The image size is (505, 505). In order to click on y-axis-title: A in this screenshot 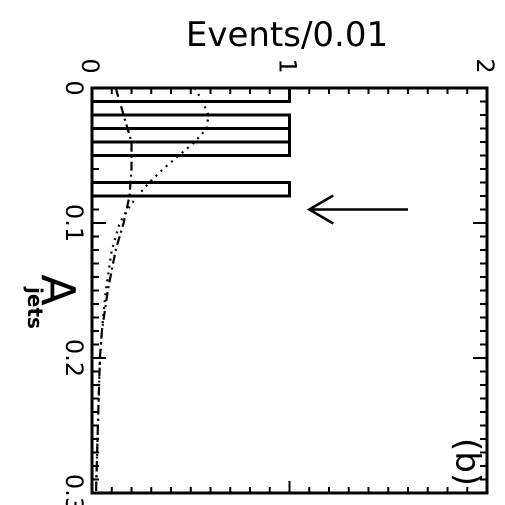, I will do `click(58, 290)`.